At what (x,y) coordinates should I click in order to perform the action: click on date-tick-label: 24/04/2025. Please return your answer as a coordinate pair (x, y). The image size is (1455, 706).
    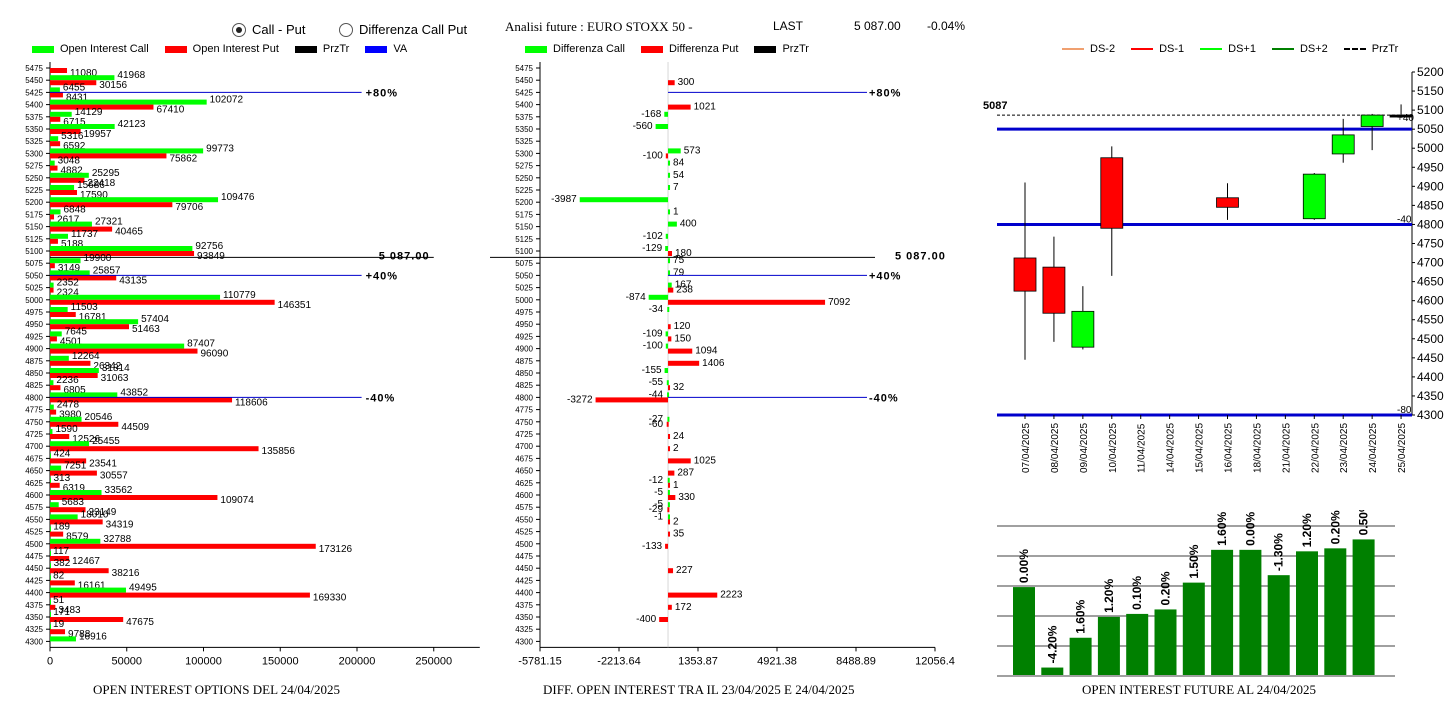
    Looking at the image, I should click on (1373, 448).